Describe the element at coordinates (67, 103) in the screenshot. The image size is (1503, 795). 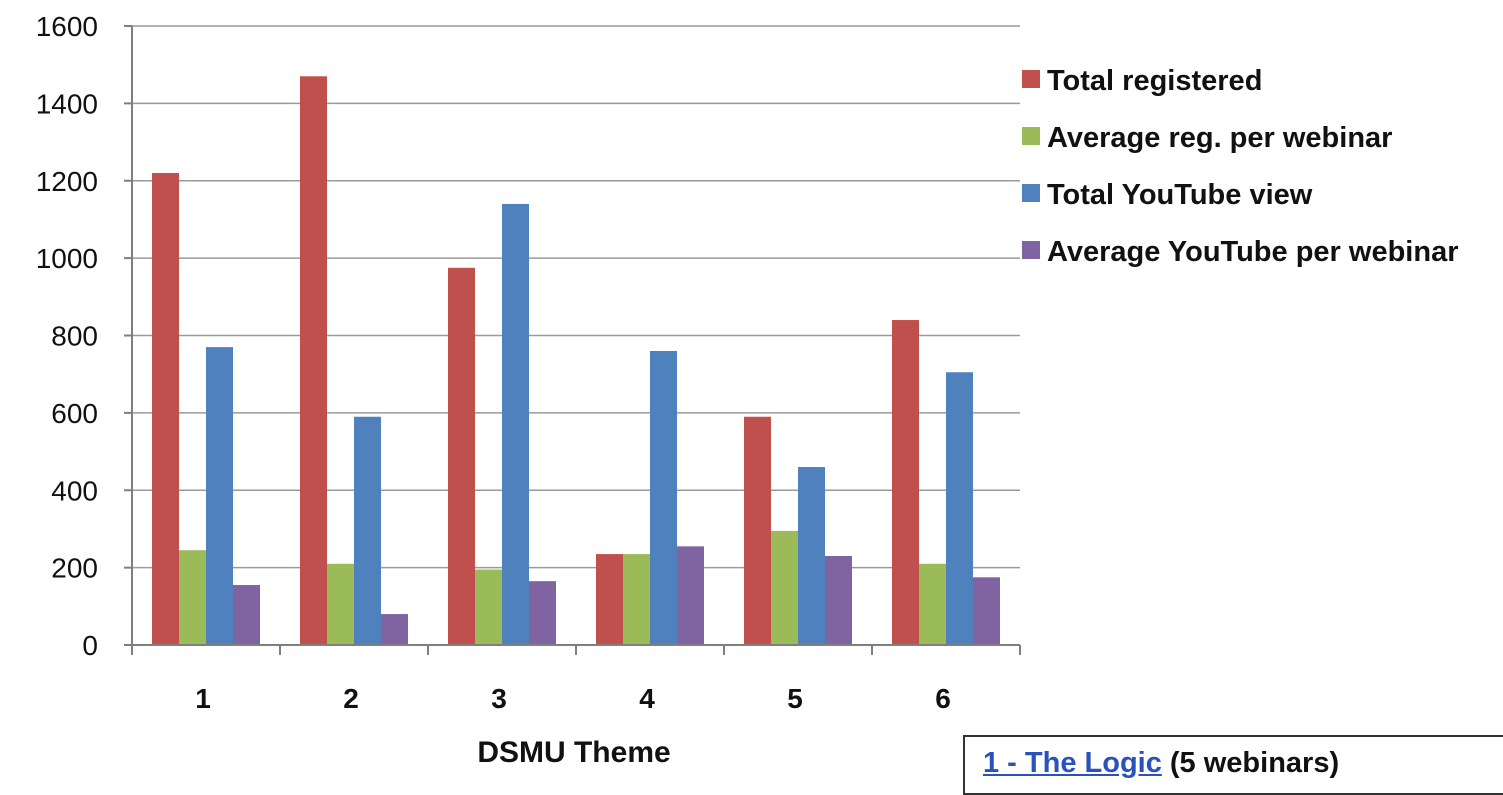
I see `y-tick-label: 1400` at that location.